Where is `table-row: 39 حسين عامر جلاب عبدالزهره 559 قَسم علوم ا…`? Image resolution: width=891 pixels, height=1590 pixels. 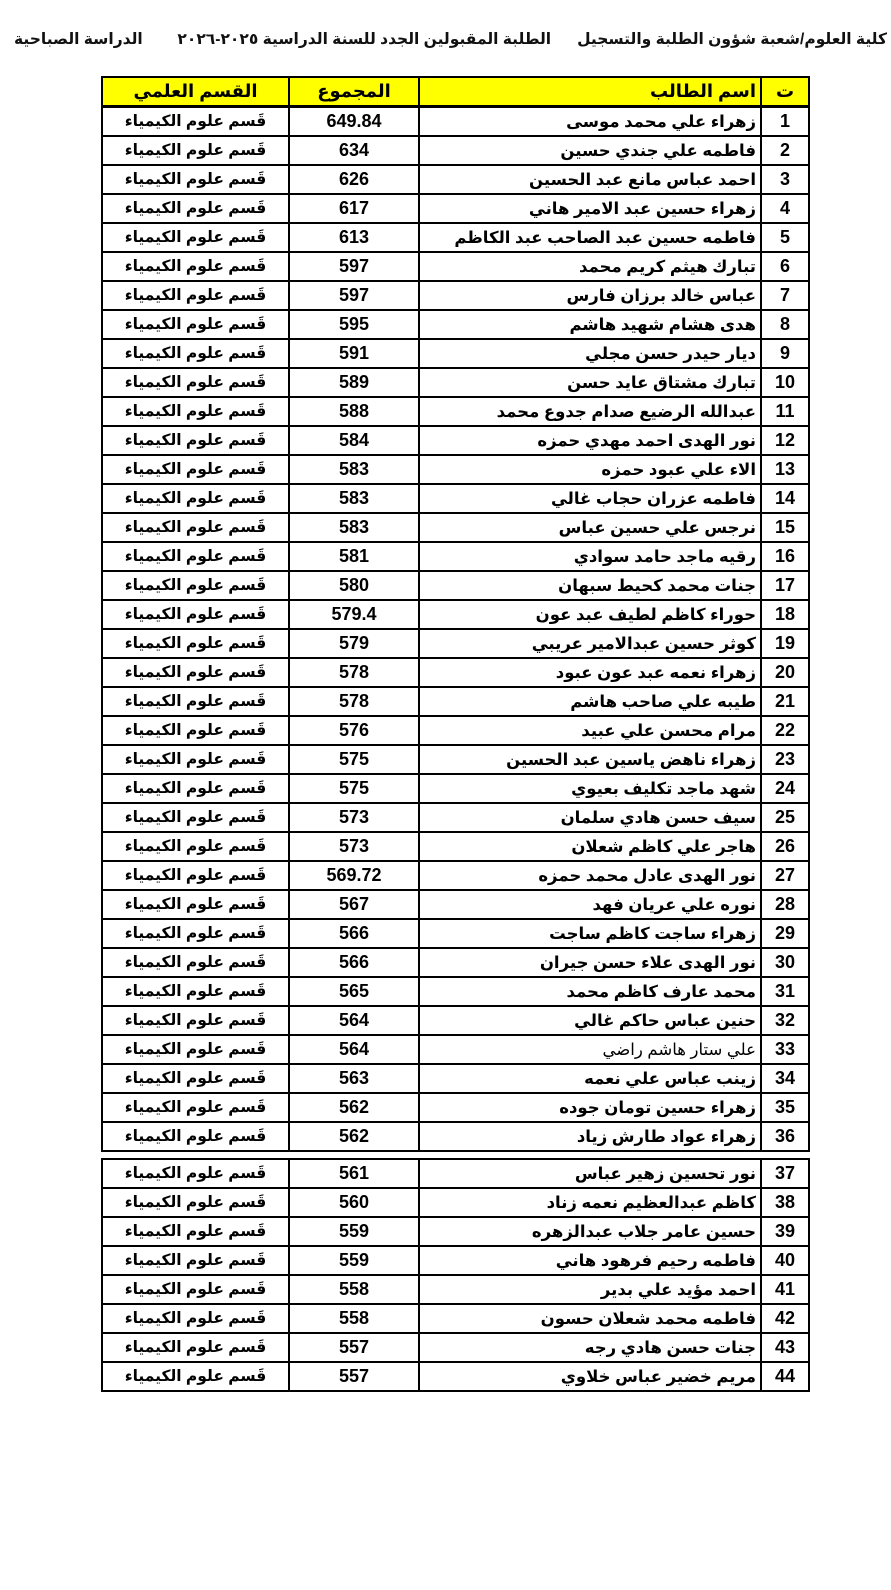 table-row: 39 حسين عامر جلاب عبدالزهره 559 قَسم علوم ا… is located at coordinates (455, 1231).